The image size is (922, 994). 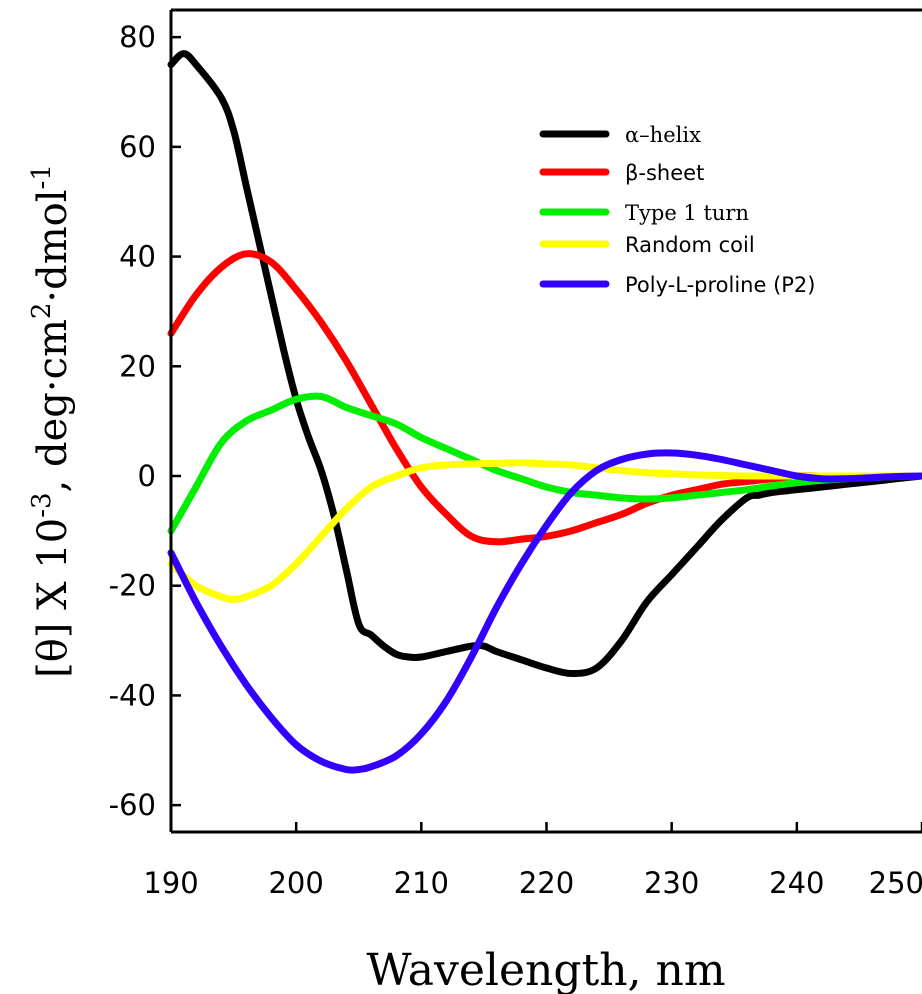 I want to click on y-axis-title-mid2: ·dmol, so click(x=53, y=245).